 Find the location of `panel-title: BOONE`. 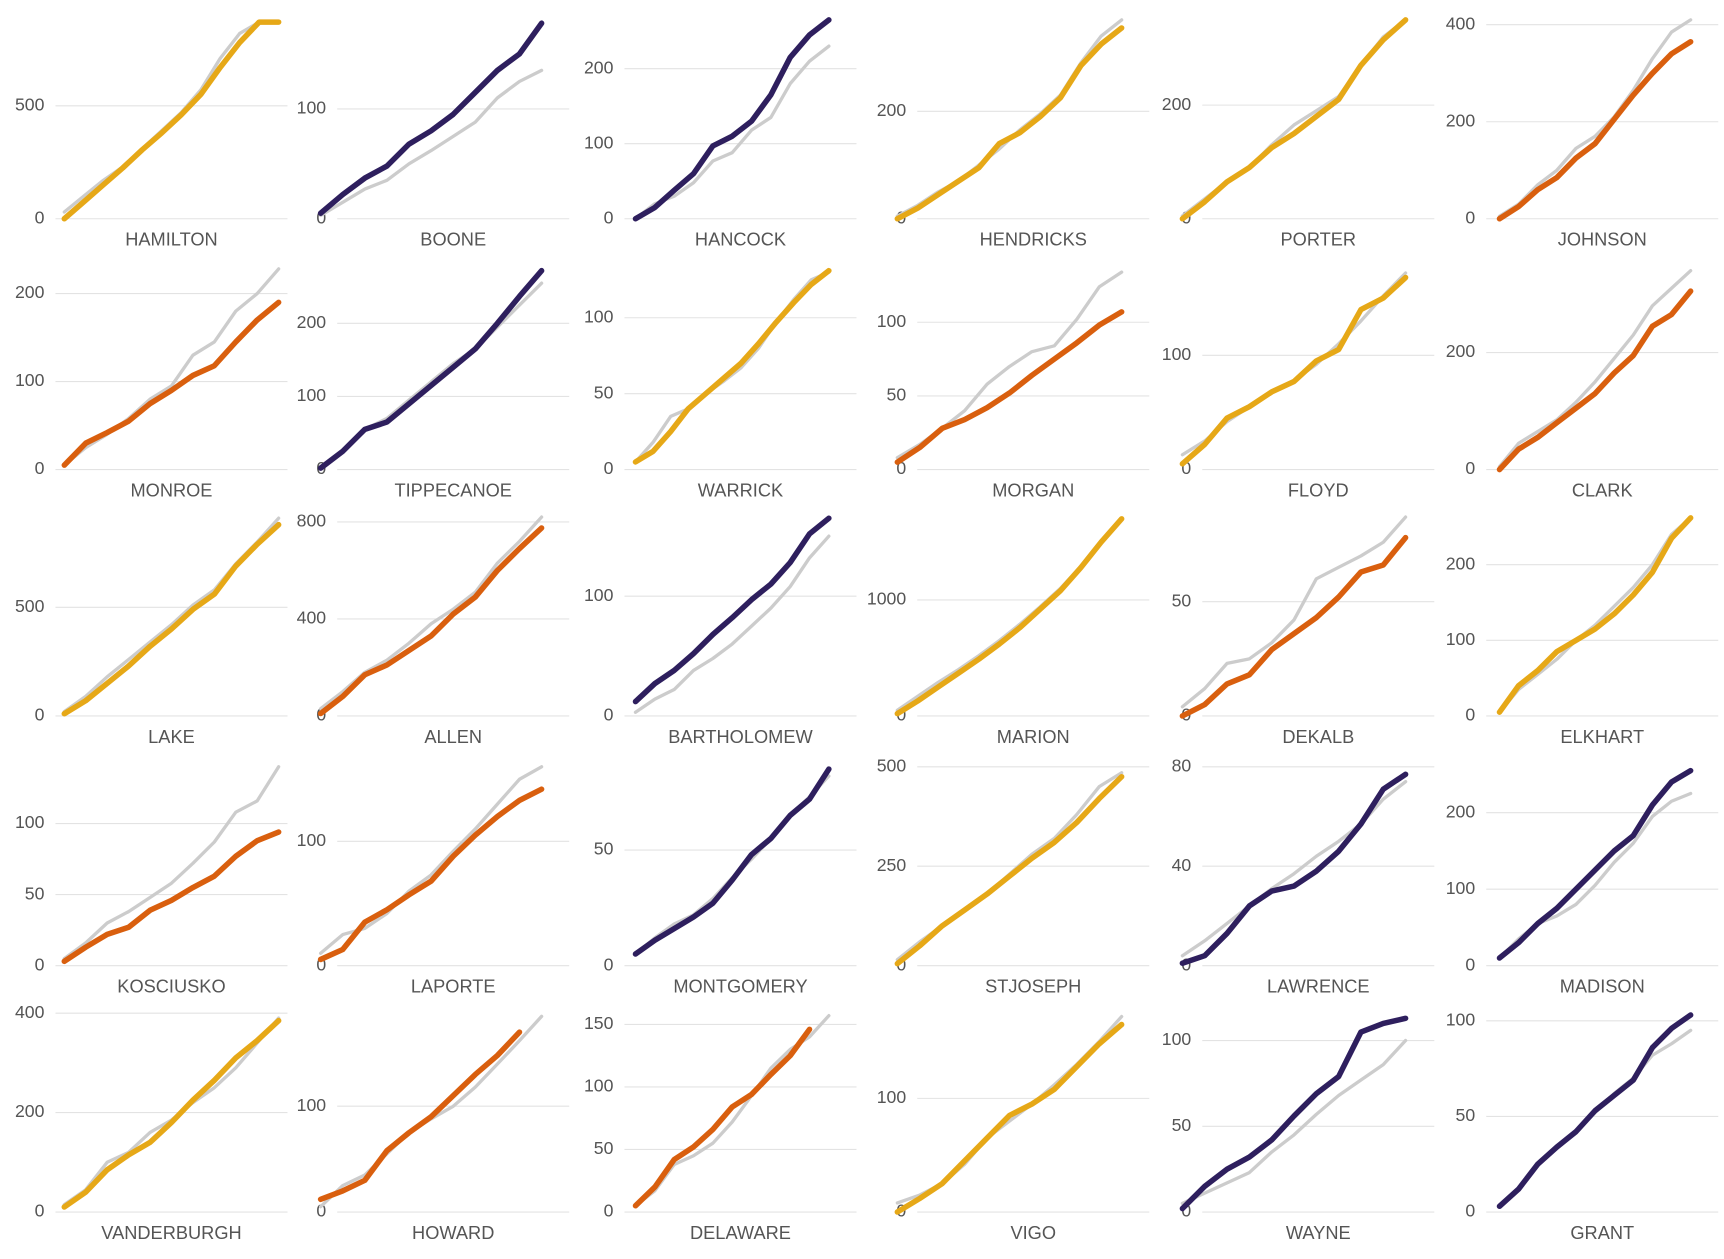

panel-title: BOONE is located at coordinates (453, 240).